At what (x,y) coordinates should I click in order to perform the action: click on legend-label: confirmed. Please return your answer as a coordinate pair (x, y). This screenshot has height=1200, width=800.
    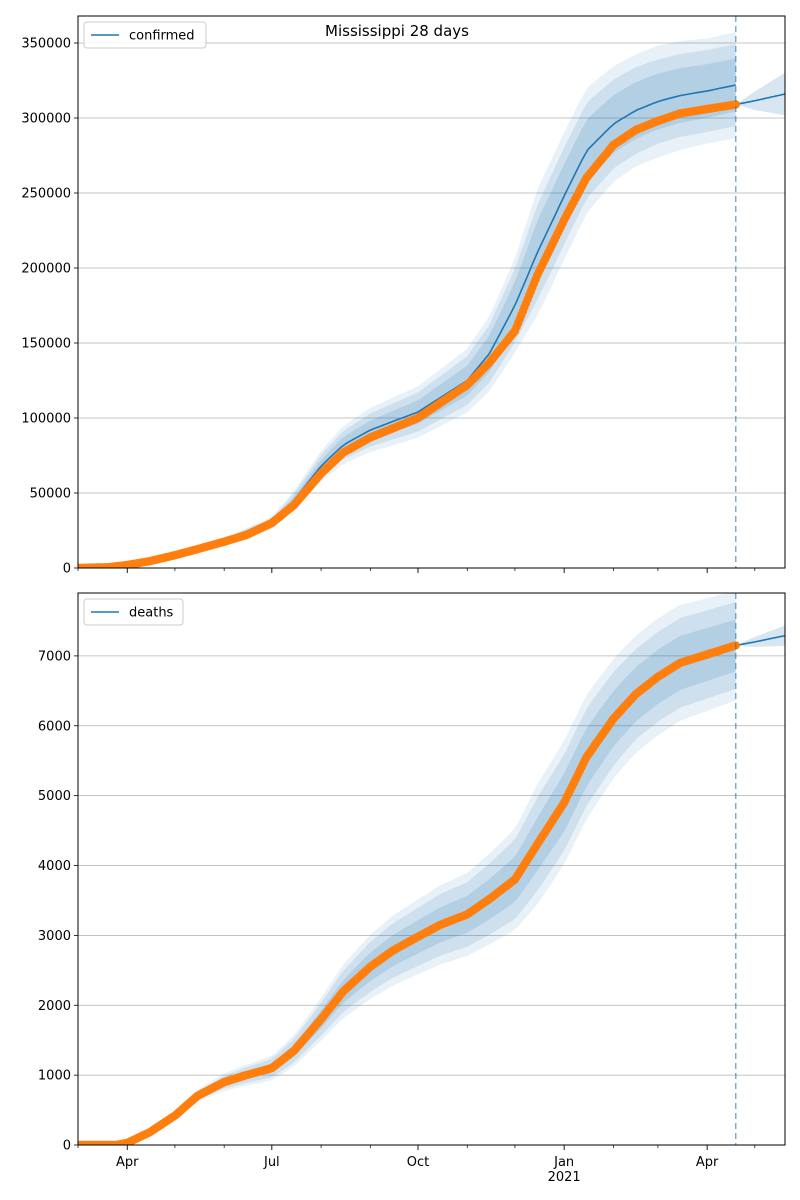
    Looking at the image, I should click on (162, 36).